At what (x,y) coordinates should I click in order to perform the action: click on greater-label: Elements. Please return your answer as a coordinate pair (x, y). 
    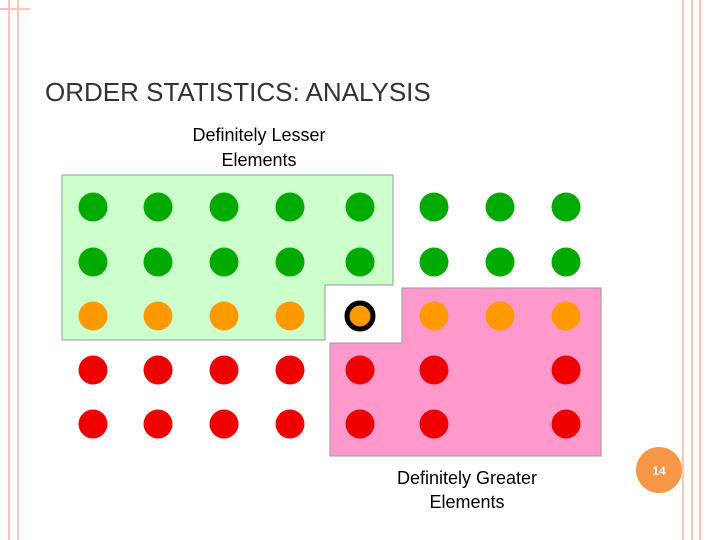
    Looking at the image, I should click on (466, 502).